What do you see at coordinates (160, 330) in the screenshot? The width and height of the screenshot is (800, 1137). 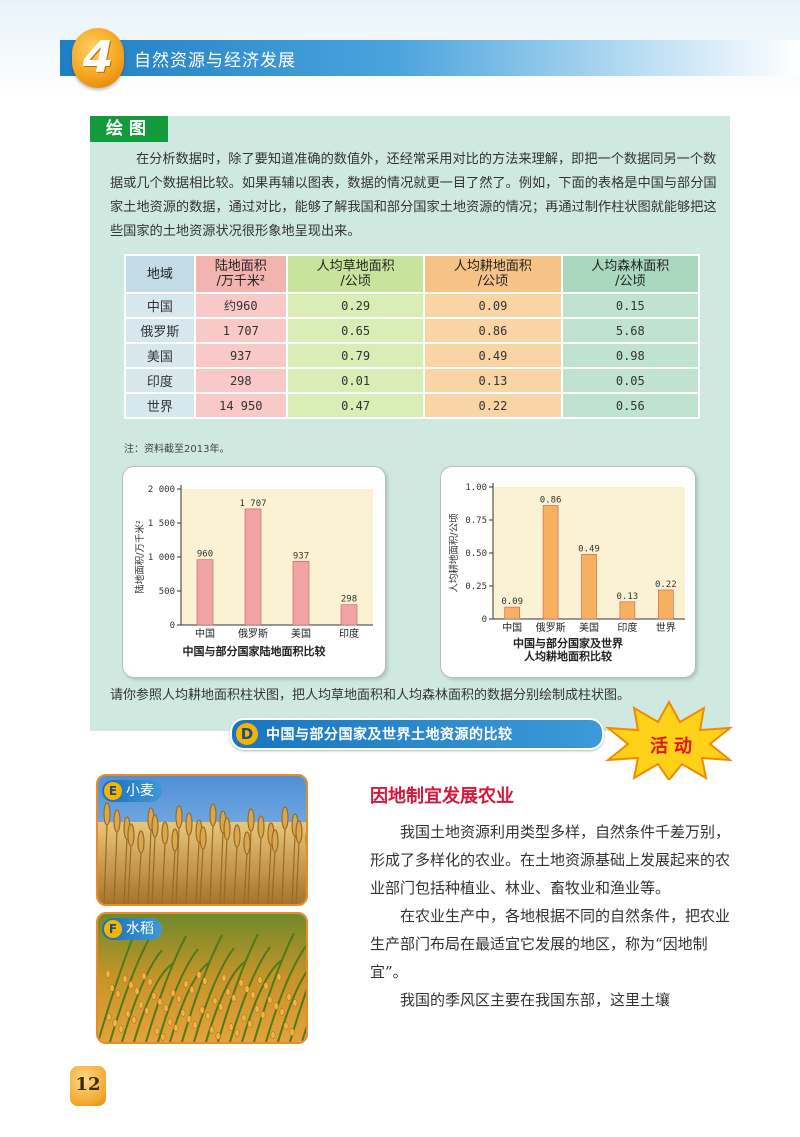 I see `table-country-cell: 俄罗斯` at bounding box center [160, 330].